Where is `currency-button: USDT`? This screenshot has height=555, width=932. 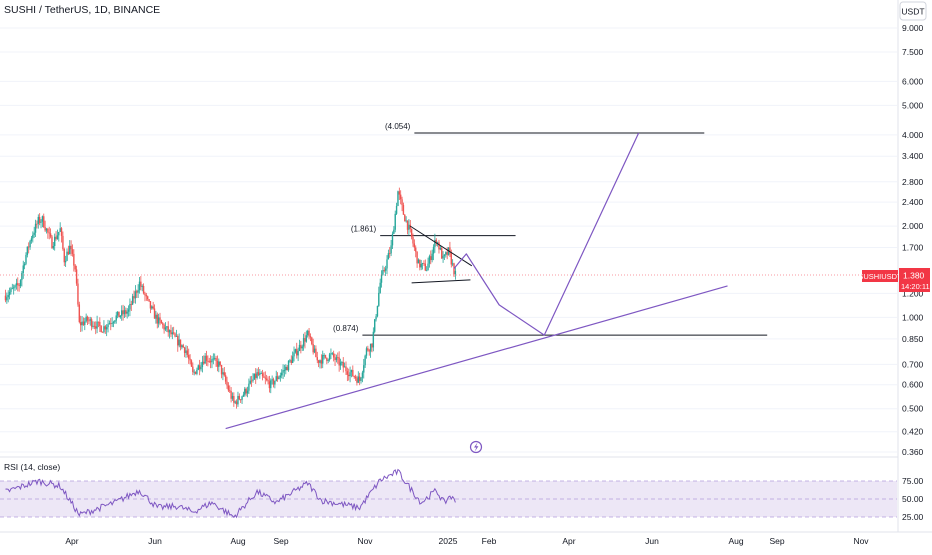
currency-button: USDT is located at coordinates (913, 11).